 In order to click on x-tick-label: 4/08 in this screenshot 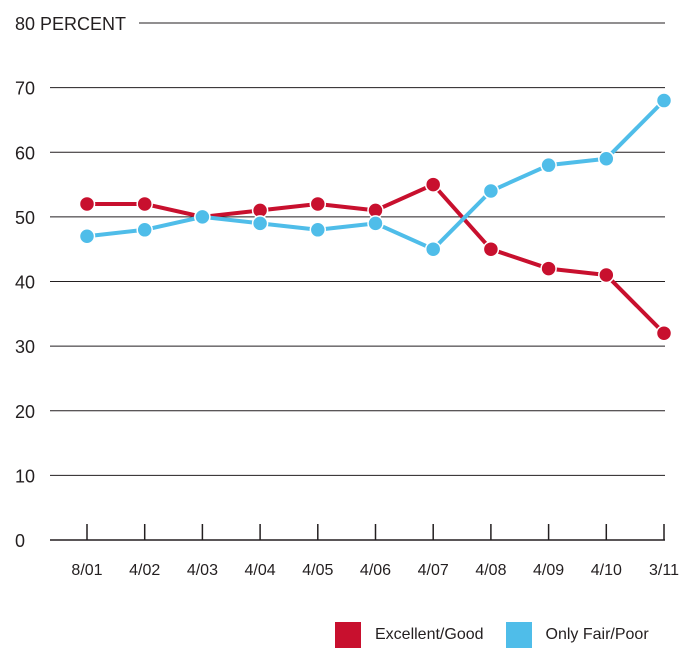, I will do `click(490, 570)`.